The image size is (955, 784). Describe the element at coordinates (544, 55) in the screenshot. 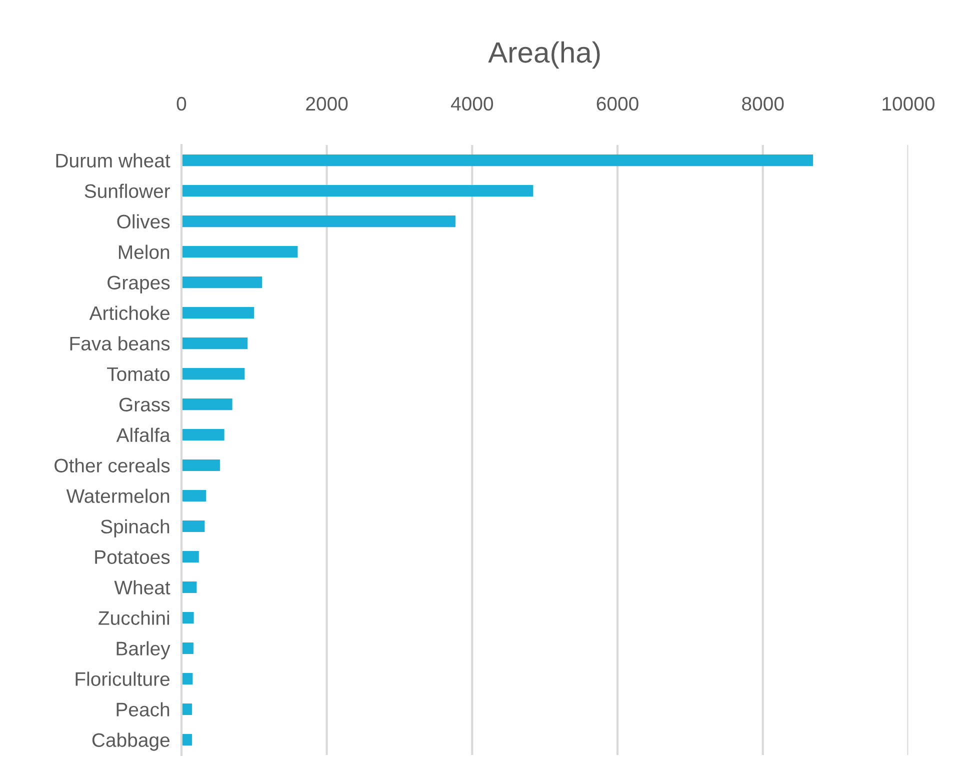

I see `chart-title: Area(ha)` at that location.